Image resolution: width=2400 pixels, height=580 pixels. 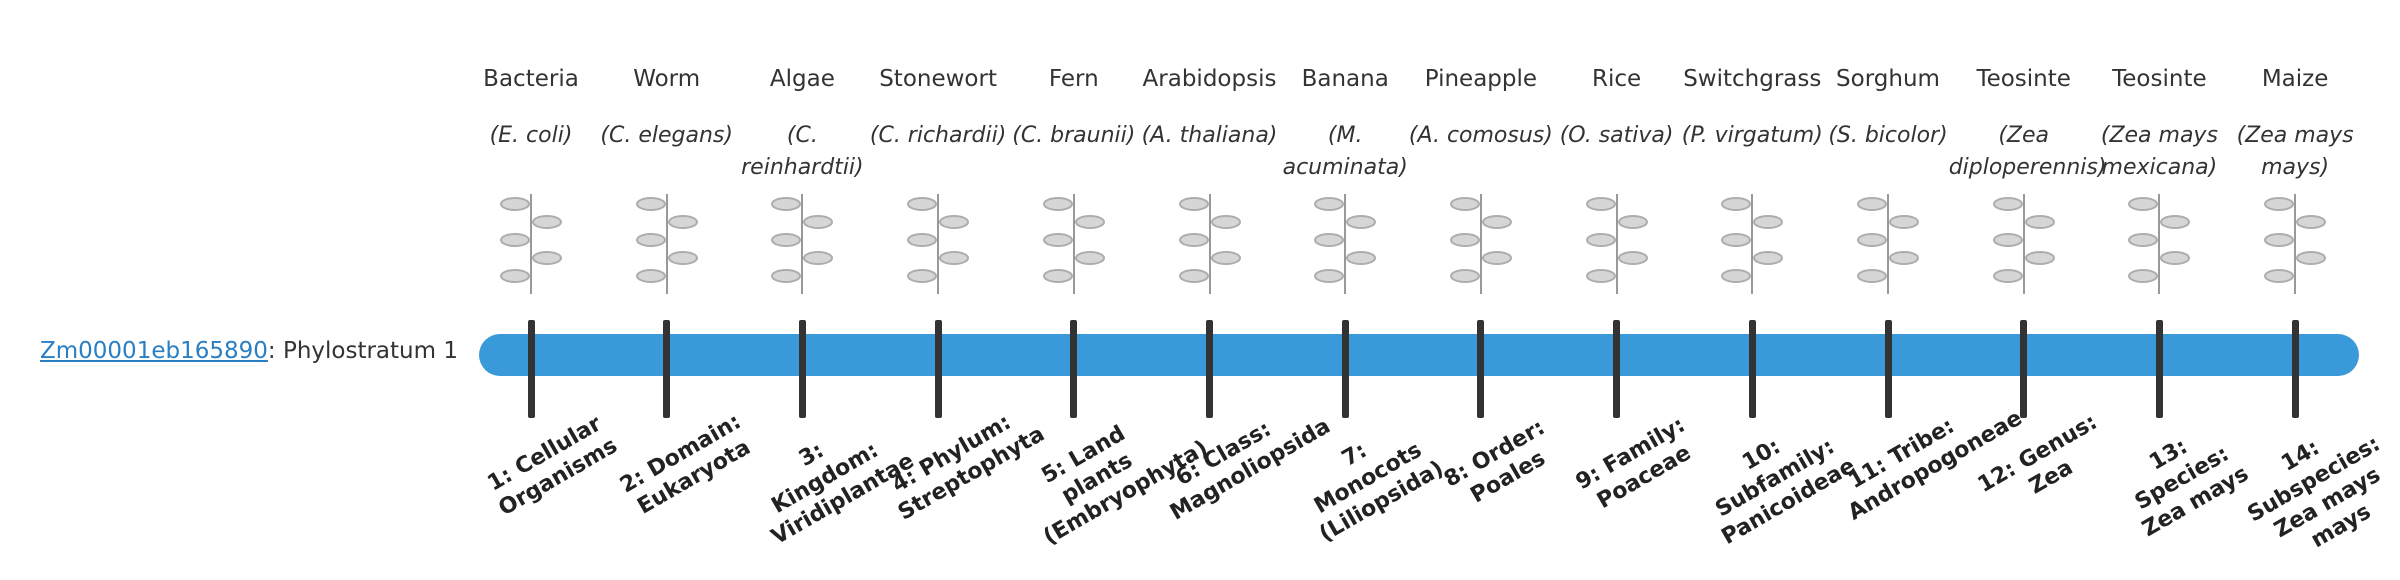 What do you see at coordinates (2159, 151) in the screenshot?
I see `organism-species: (Zea mays mexicana)` at bounding box center [2159, 151].